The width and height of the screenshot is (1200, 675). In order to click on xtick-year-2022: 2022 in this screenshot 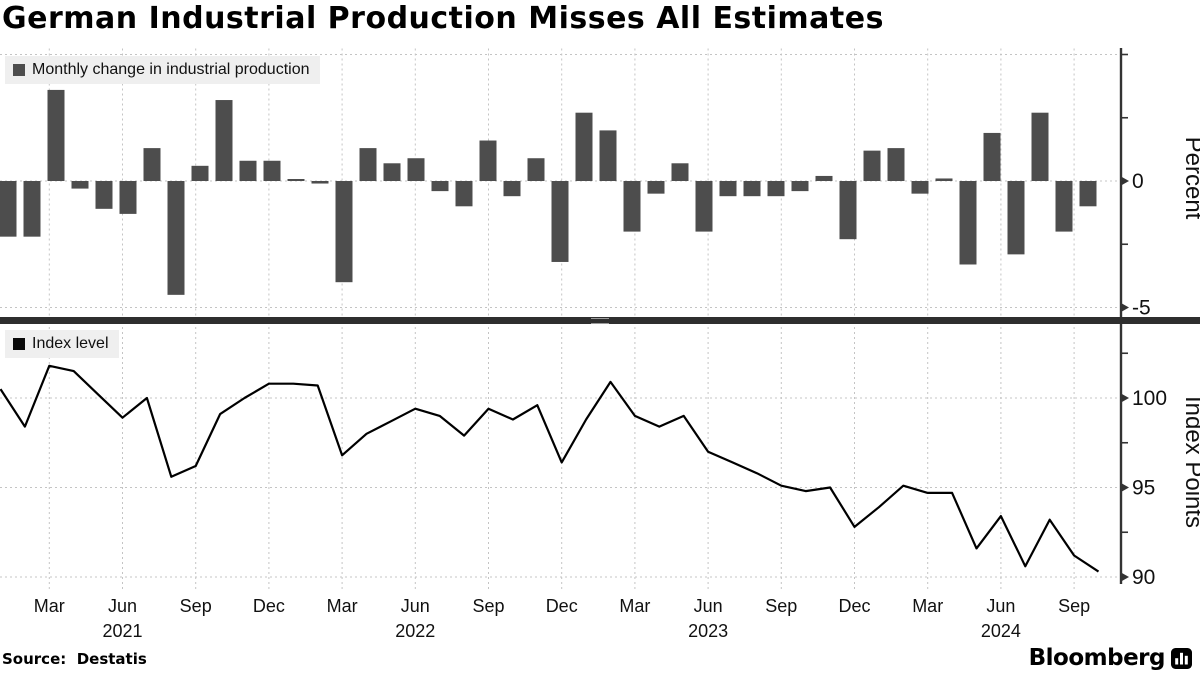, I will do `click(415, 631)`.